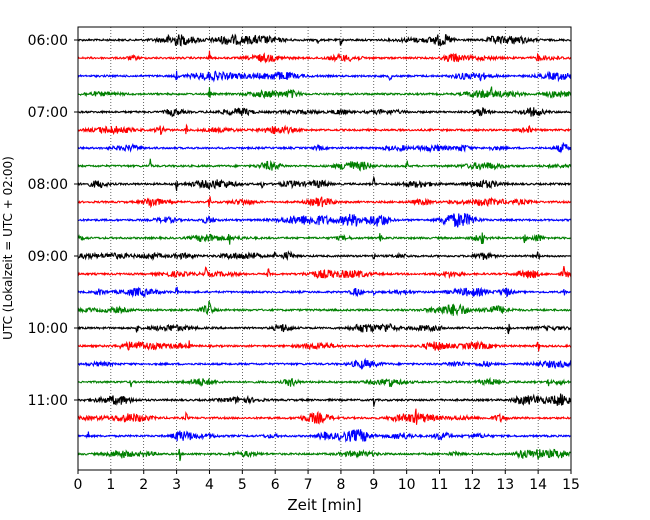 This screenshot has width=650, height=520. Describe the element at coordinates (48, 113) in the screenshot. I see `y-tick-label: 07:00` at that location.